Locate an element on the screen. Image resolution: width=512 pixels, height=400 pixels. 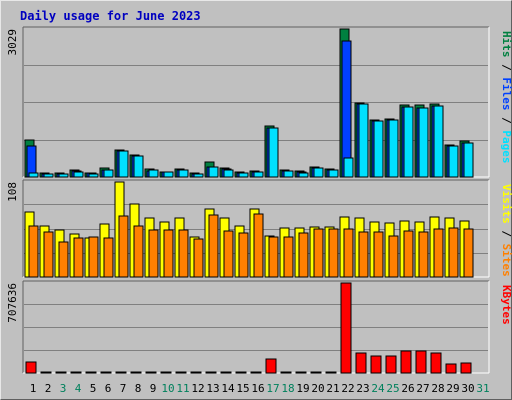
x-tick-label-day-24: 24 is located at coordinates (378, 388).